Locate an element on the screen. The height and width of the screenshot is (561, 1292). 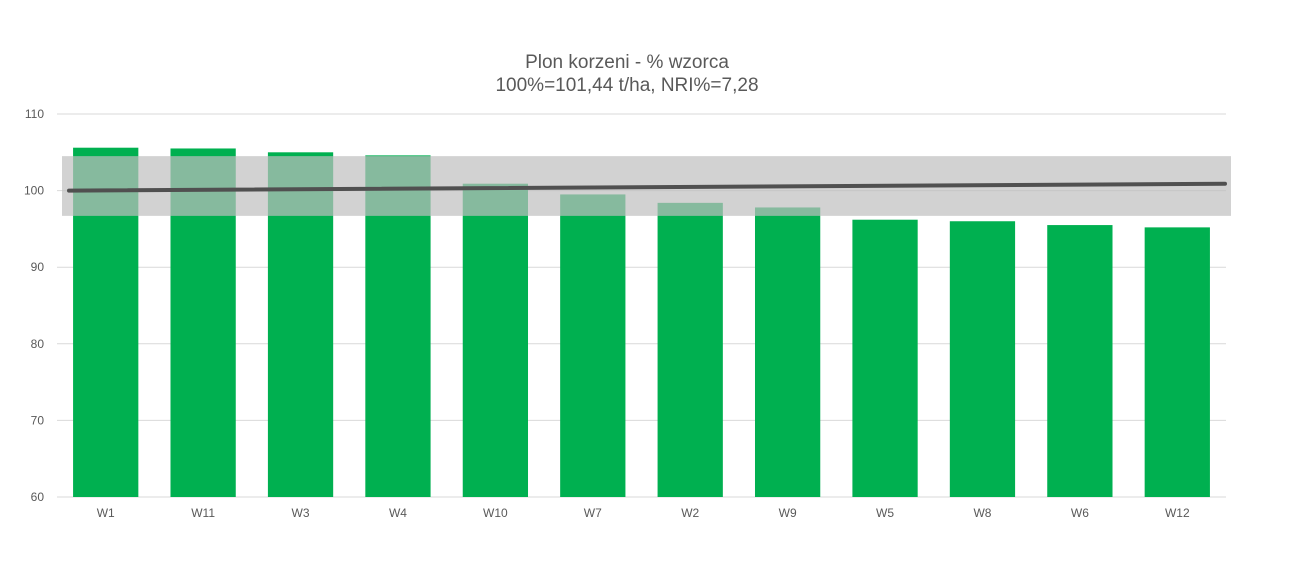
trend-line is located at coordinates (647, 187).